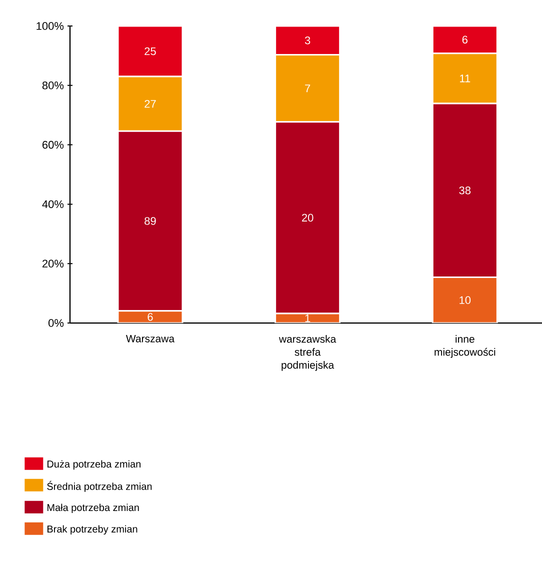 The image size is (542, 577). What do you see at coordinates (53, 204) in the screenshot?
I see `y-tick-label: 40%` at bounding box center [53, 204].